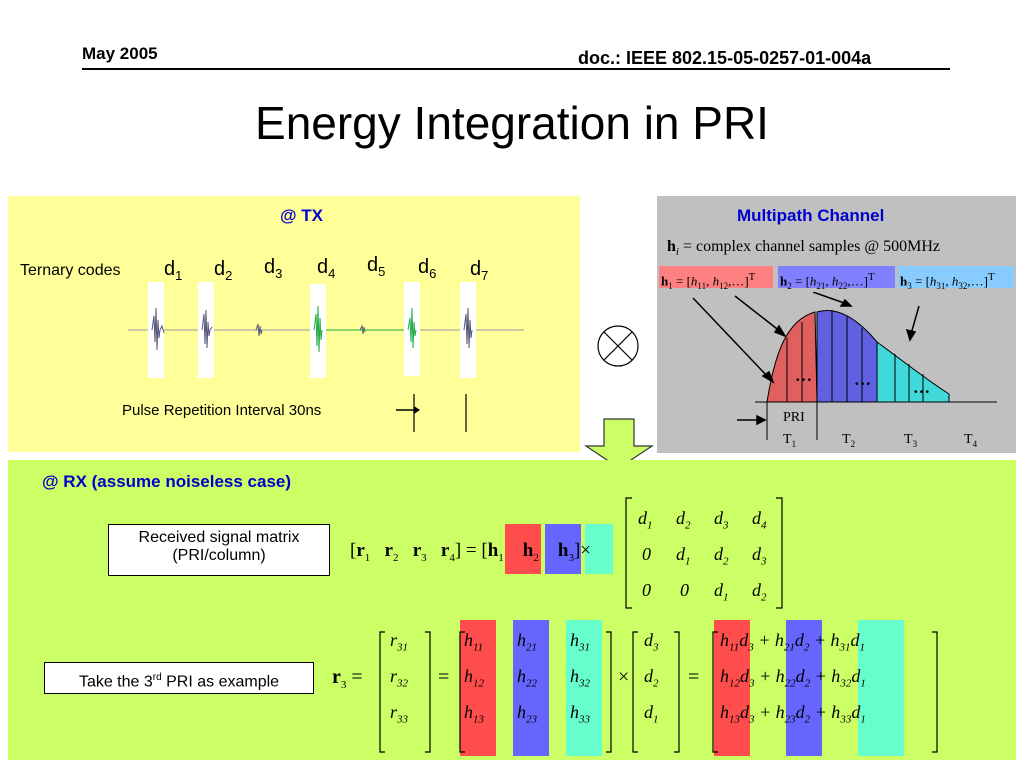  I want to click on h-col2-highlight, so click(531, 688).